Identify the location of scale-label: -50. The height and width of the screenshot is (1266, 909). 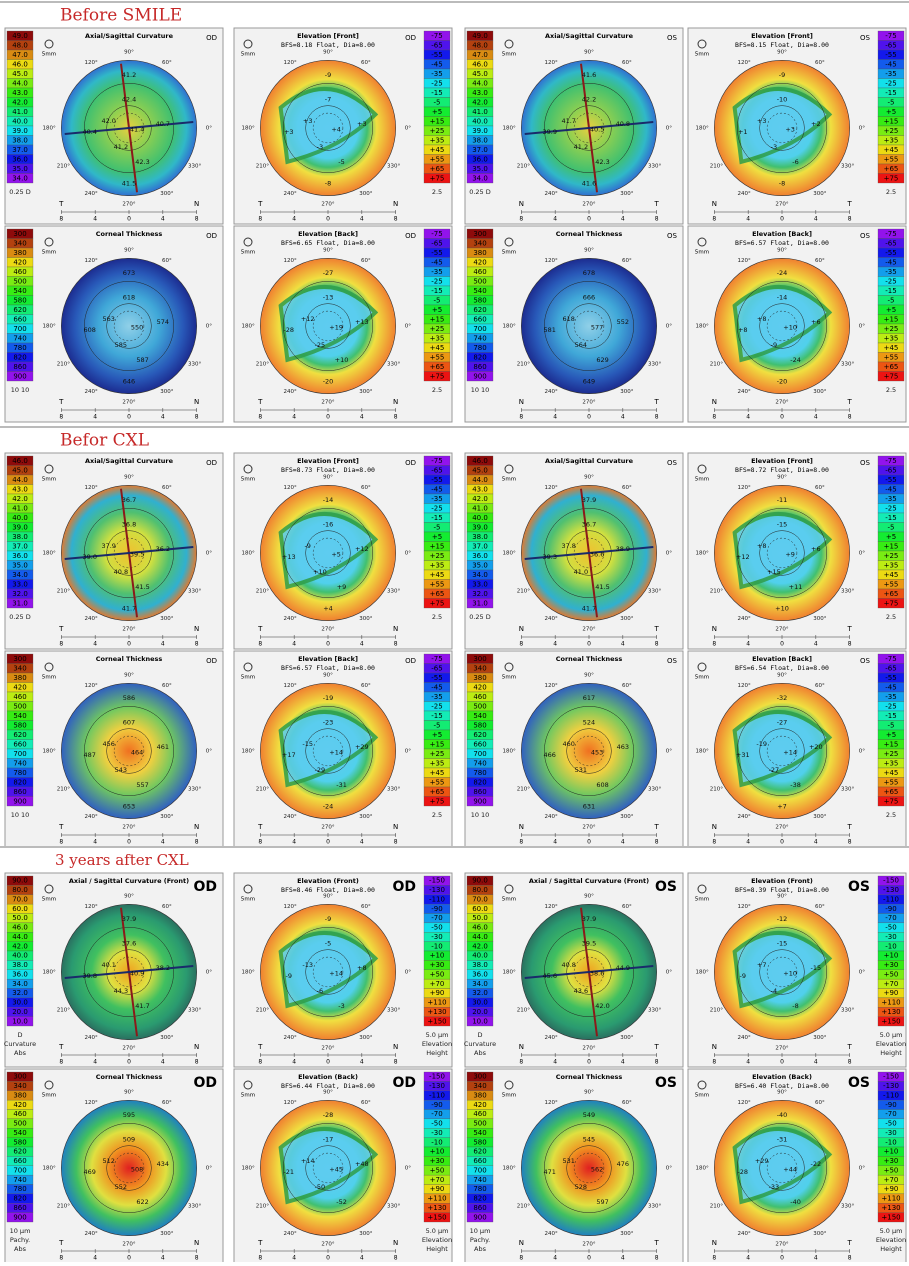
(436, 1124).